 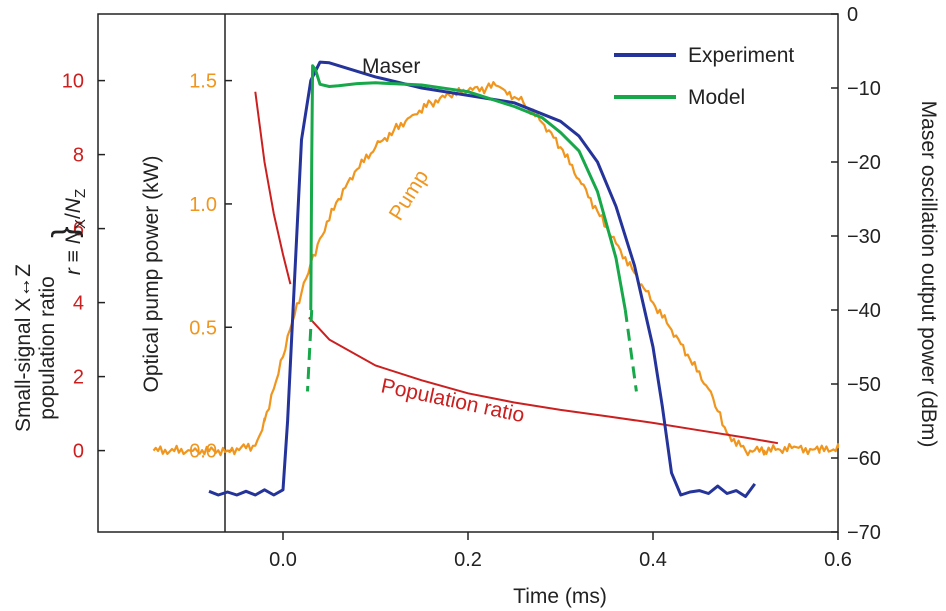 What do you see at coordinates (78, 156) in the screenshot?
I see `ratio-tick-label: 8` at bounding box center [78, 156].